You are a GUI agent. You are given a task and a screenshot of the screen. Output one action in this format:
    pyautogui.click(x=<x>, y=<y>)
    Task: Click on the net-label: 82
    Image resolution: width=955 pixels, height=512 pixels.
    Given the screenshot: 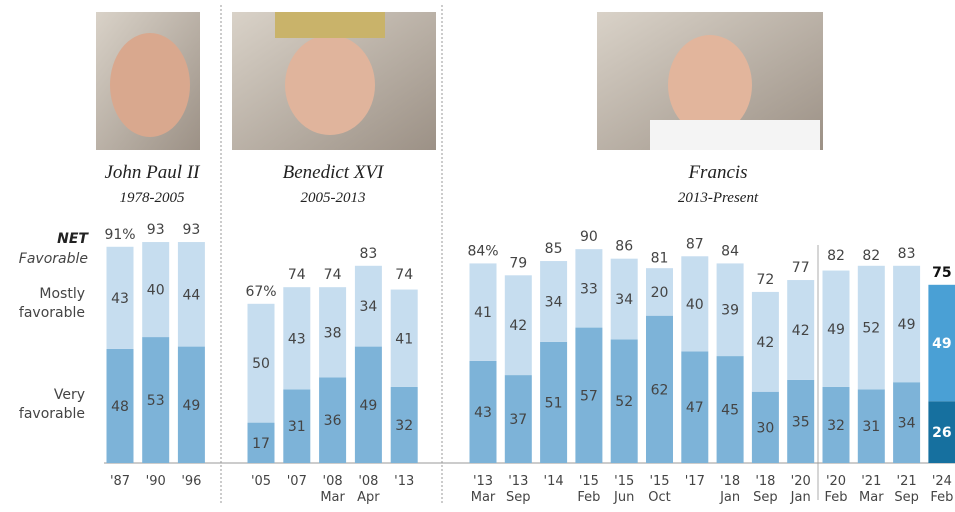 What is the action you would take?
    pyautogui.click(x=836, y=256)
    